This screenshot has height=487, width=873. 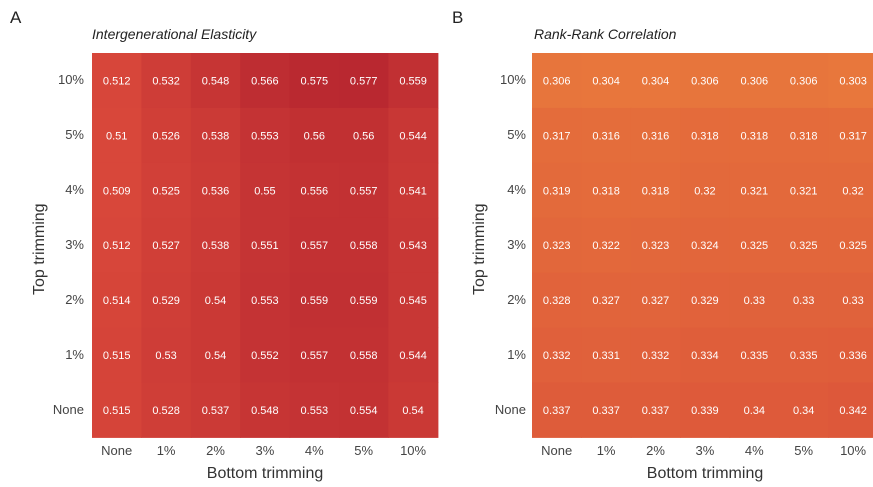 I want to click on panel-b-xlabel: Bottom trimming, so click(x=705, y=473).